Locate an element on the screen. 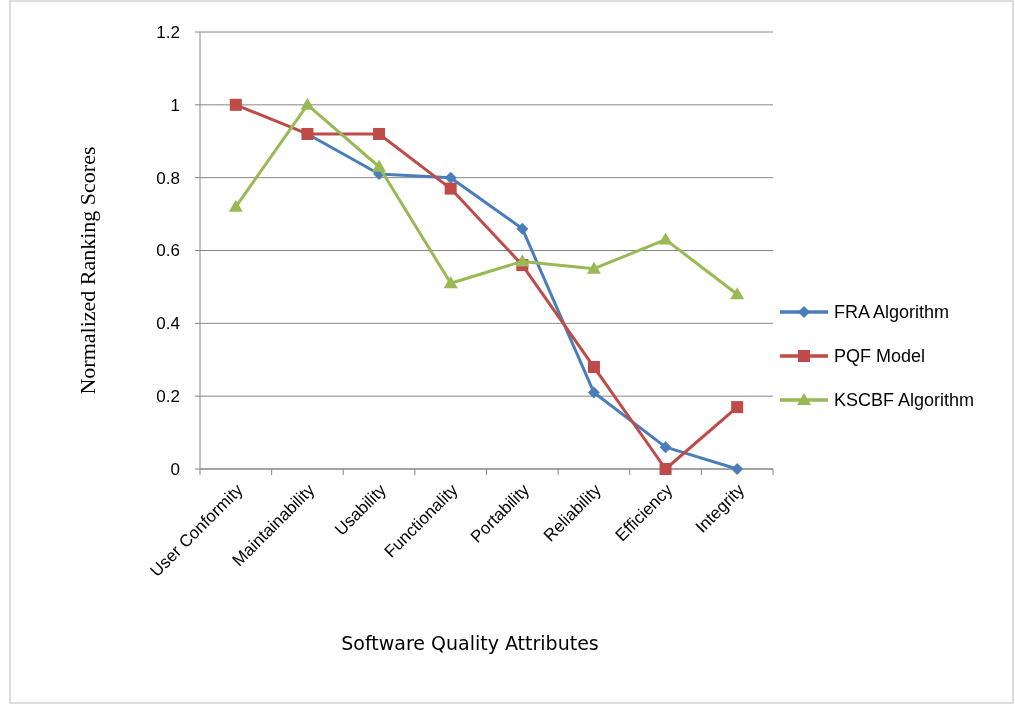  legend-label: KSCBF Algorithm is located at coordinates (904, 400).